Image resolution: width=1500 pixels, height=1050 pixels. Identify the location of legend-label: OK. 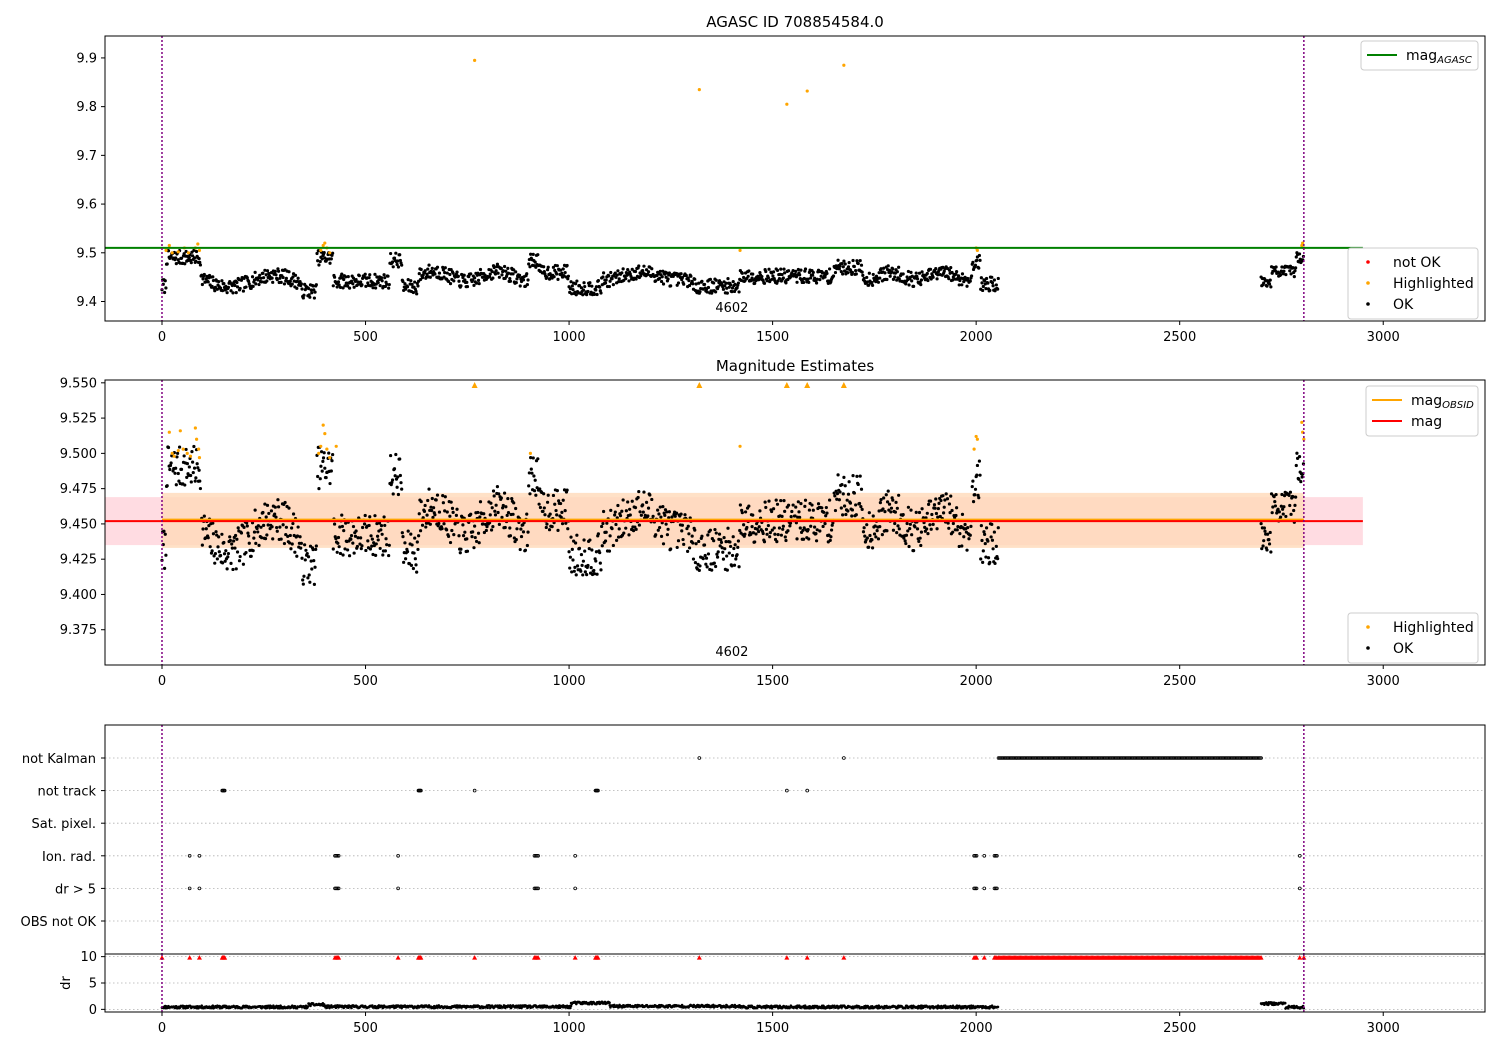
(1403, 649).